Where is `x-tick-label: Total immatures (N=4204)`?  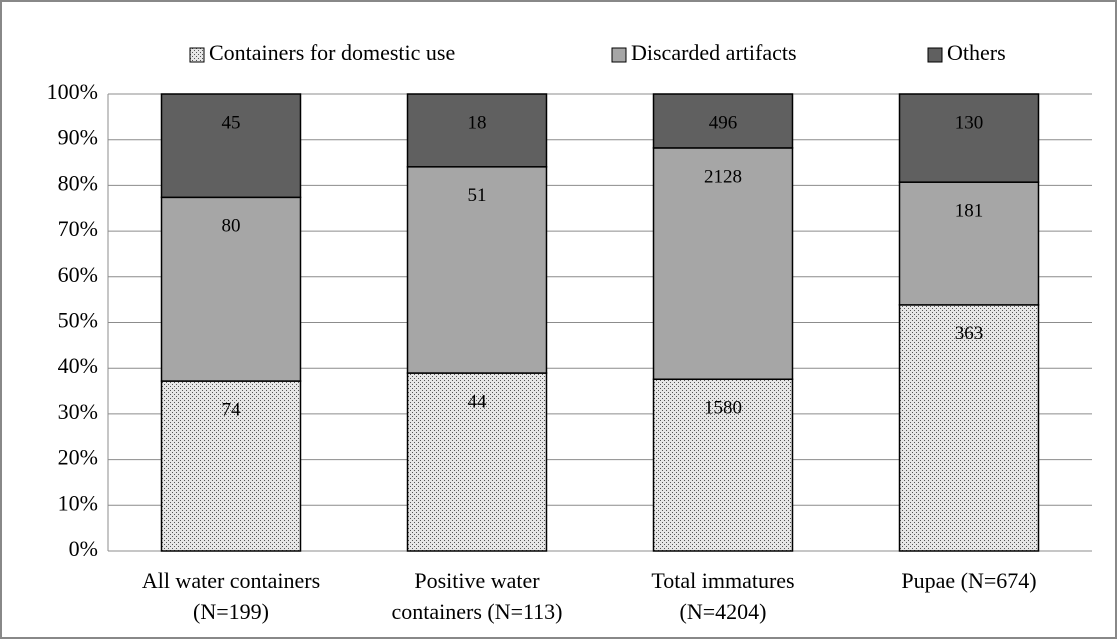 x-tick-label: Total immatures (N=4204) is located at coordinates (722, 596).